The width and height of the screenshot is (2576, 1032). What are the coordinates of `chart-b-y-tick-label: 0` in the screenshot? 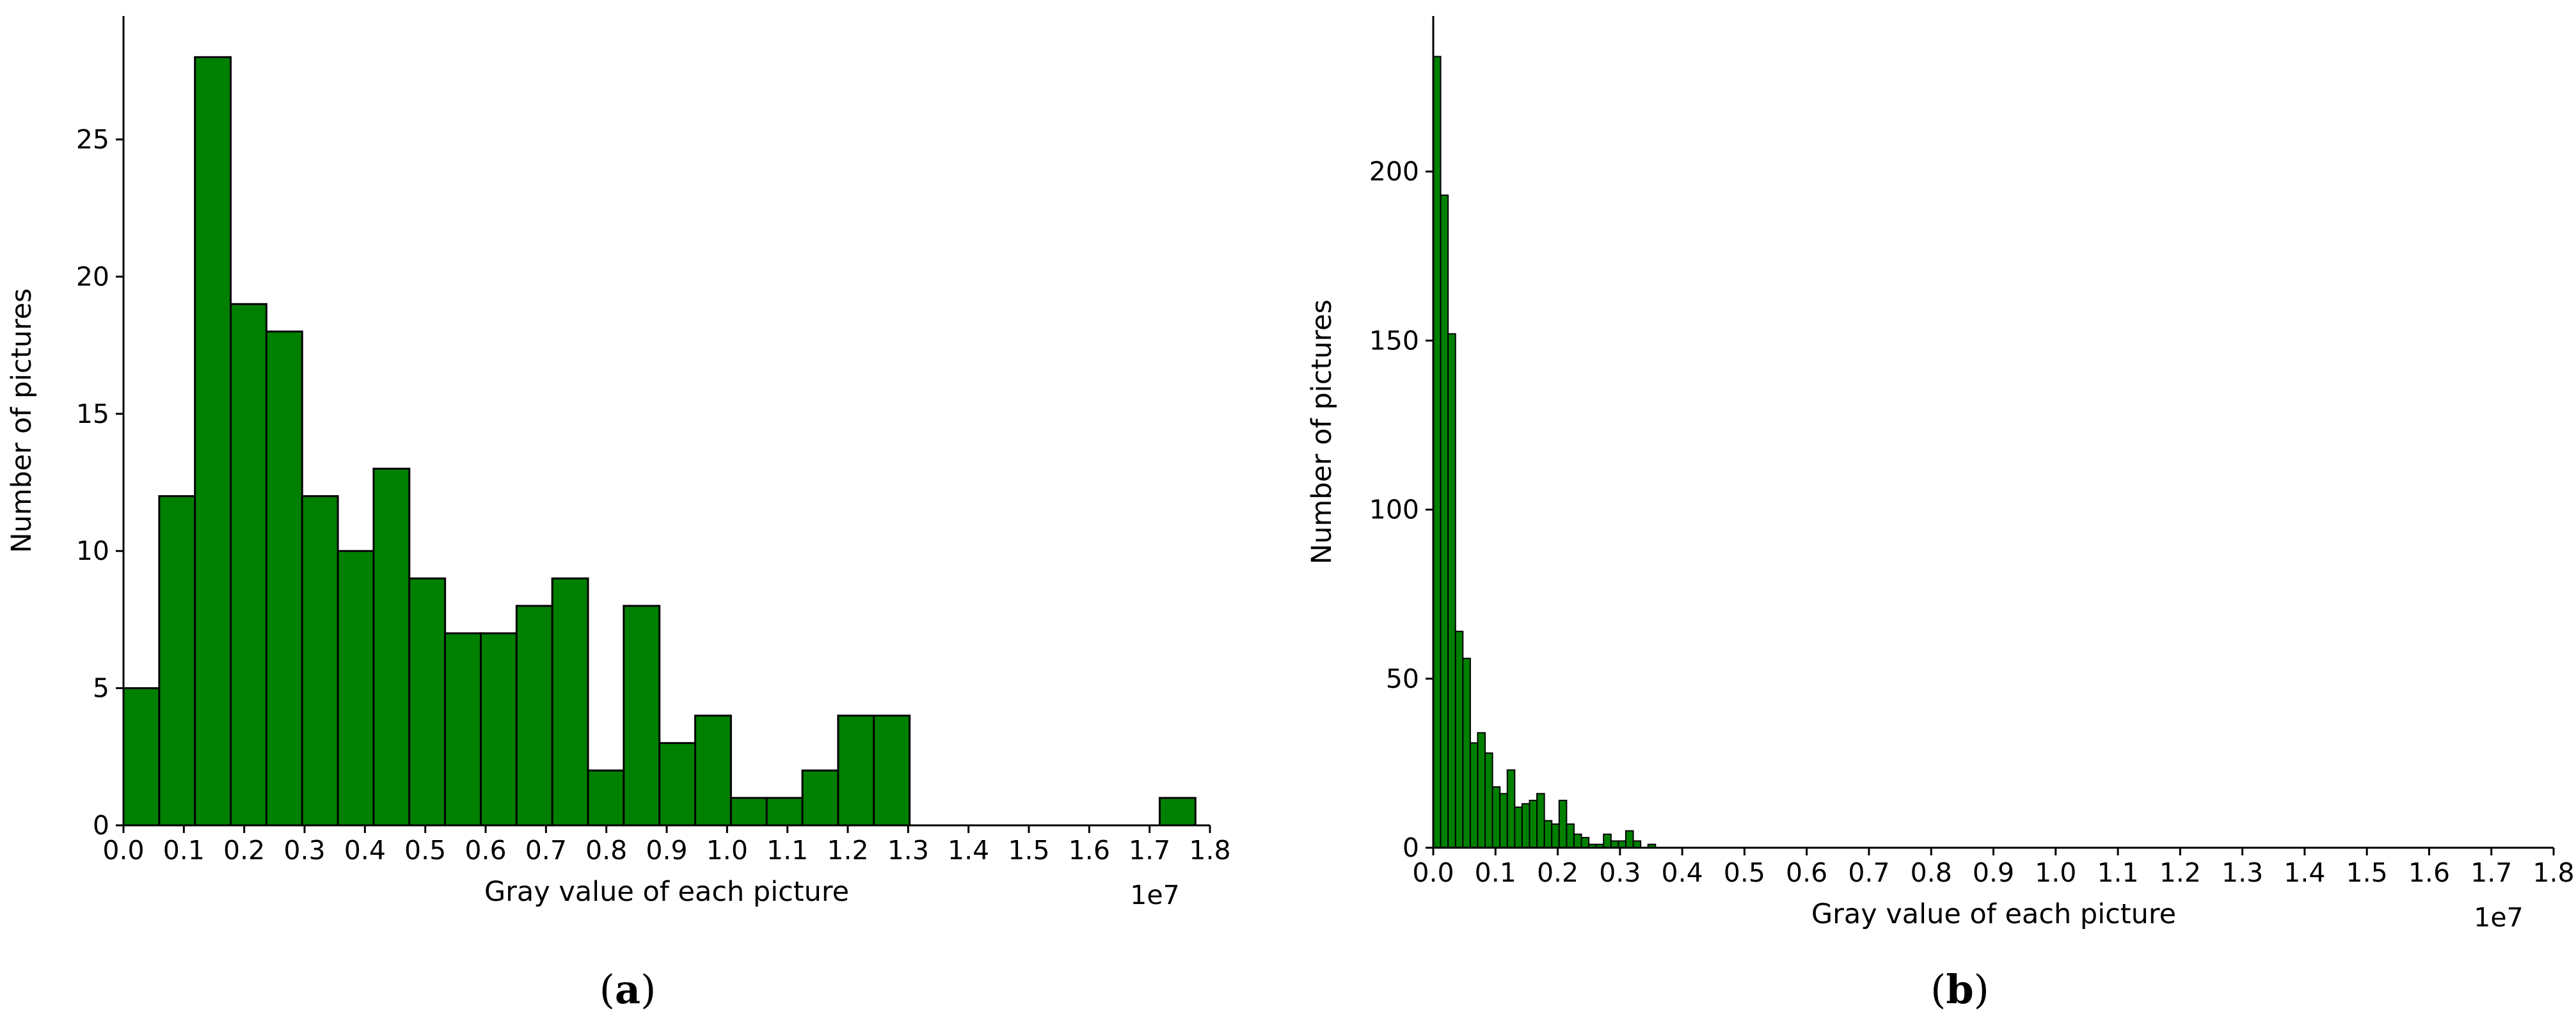 It's located at (1411, 847).